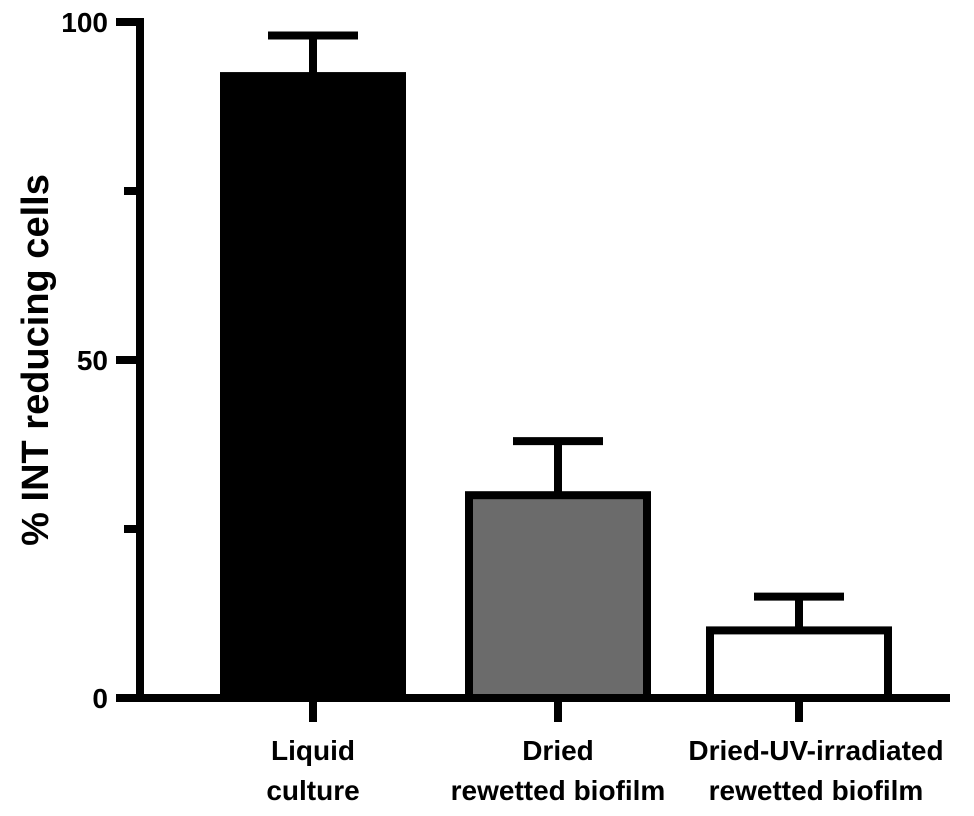  What do you see at coordinates (84, 22) in the screenshot?
I see `y-tick-label: 100` at bounding box center [84, 22].